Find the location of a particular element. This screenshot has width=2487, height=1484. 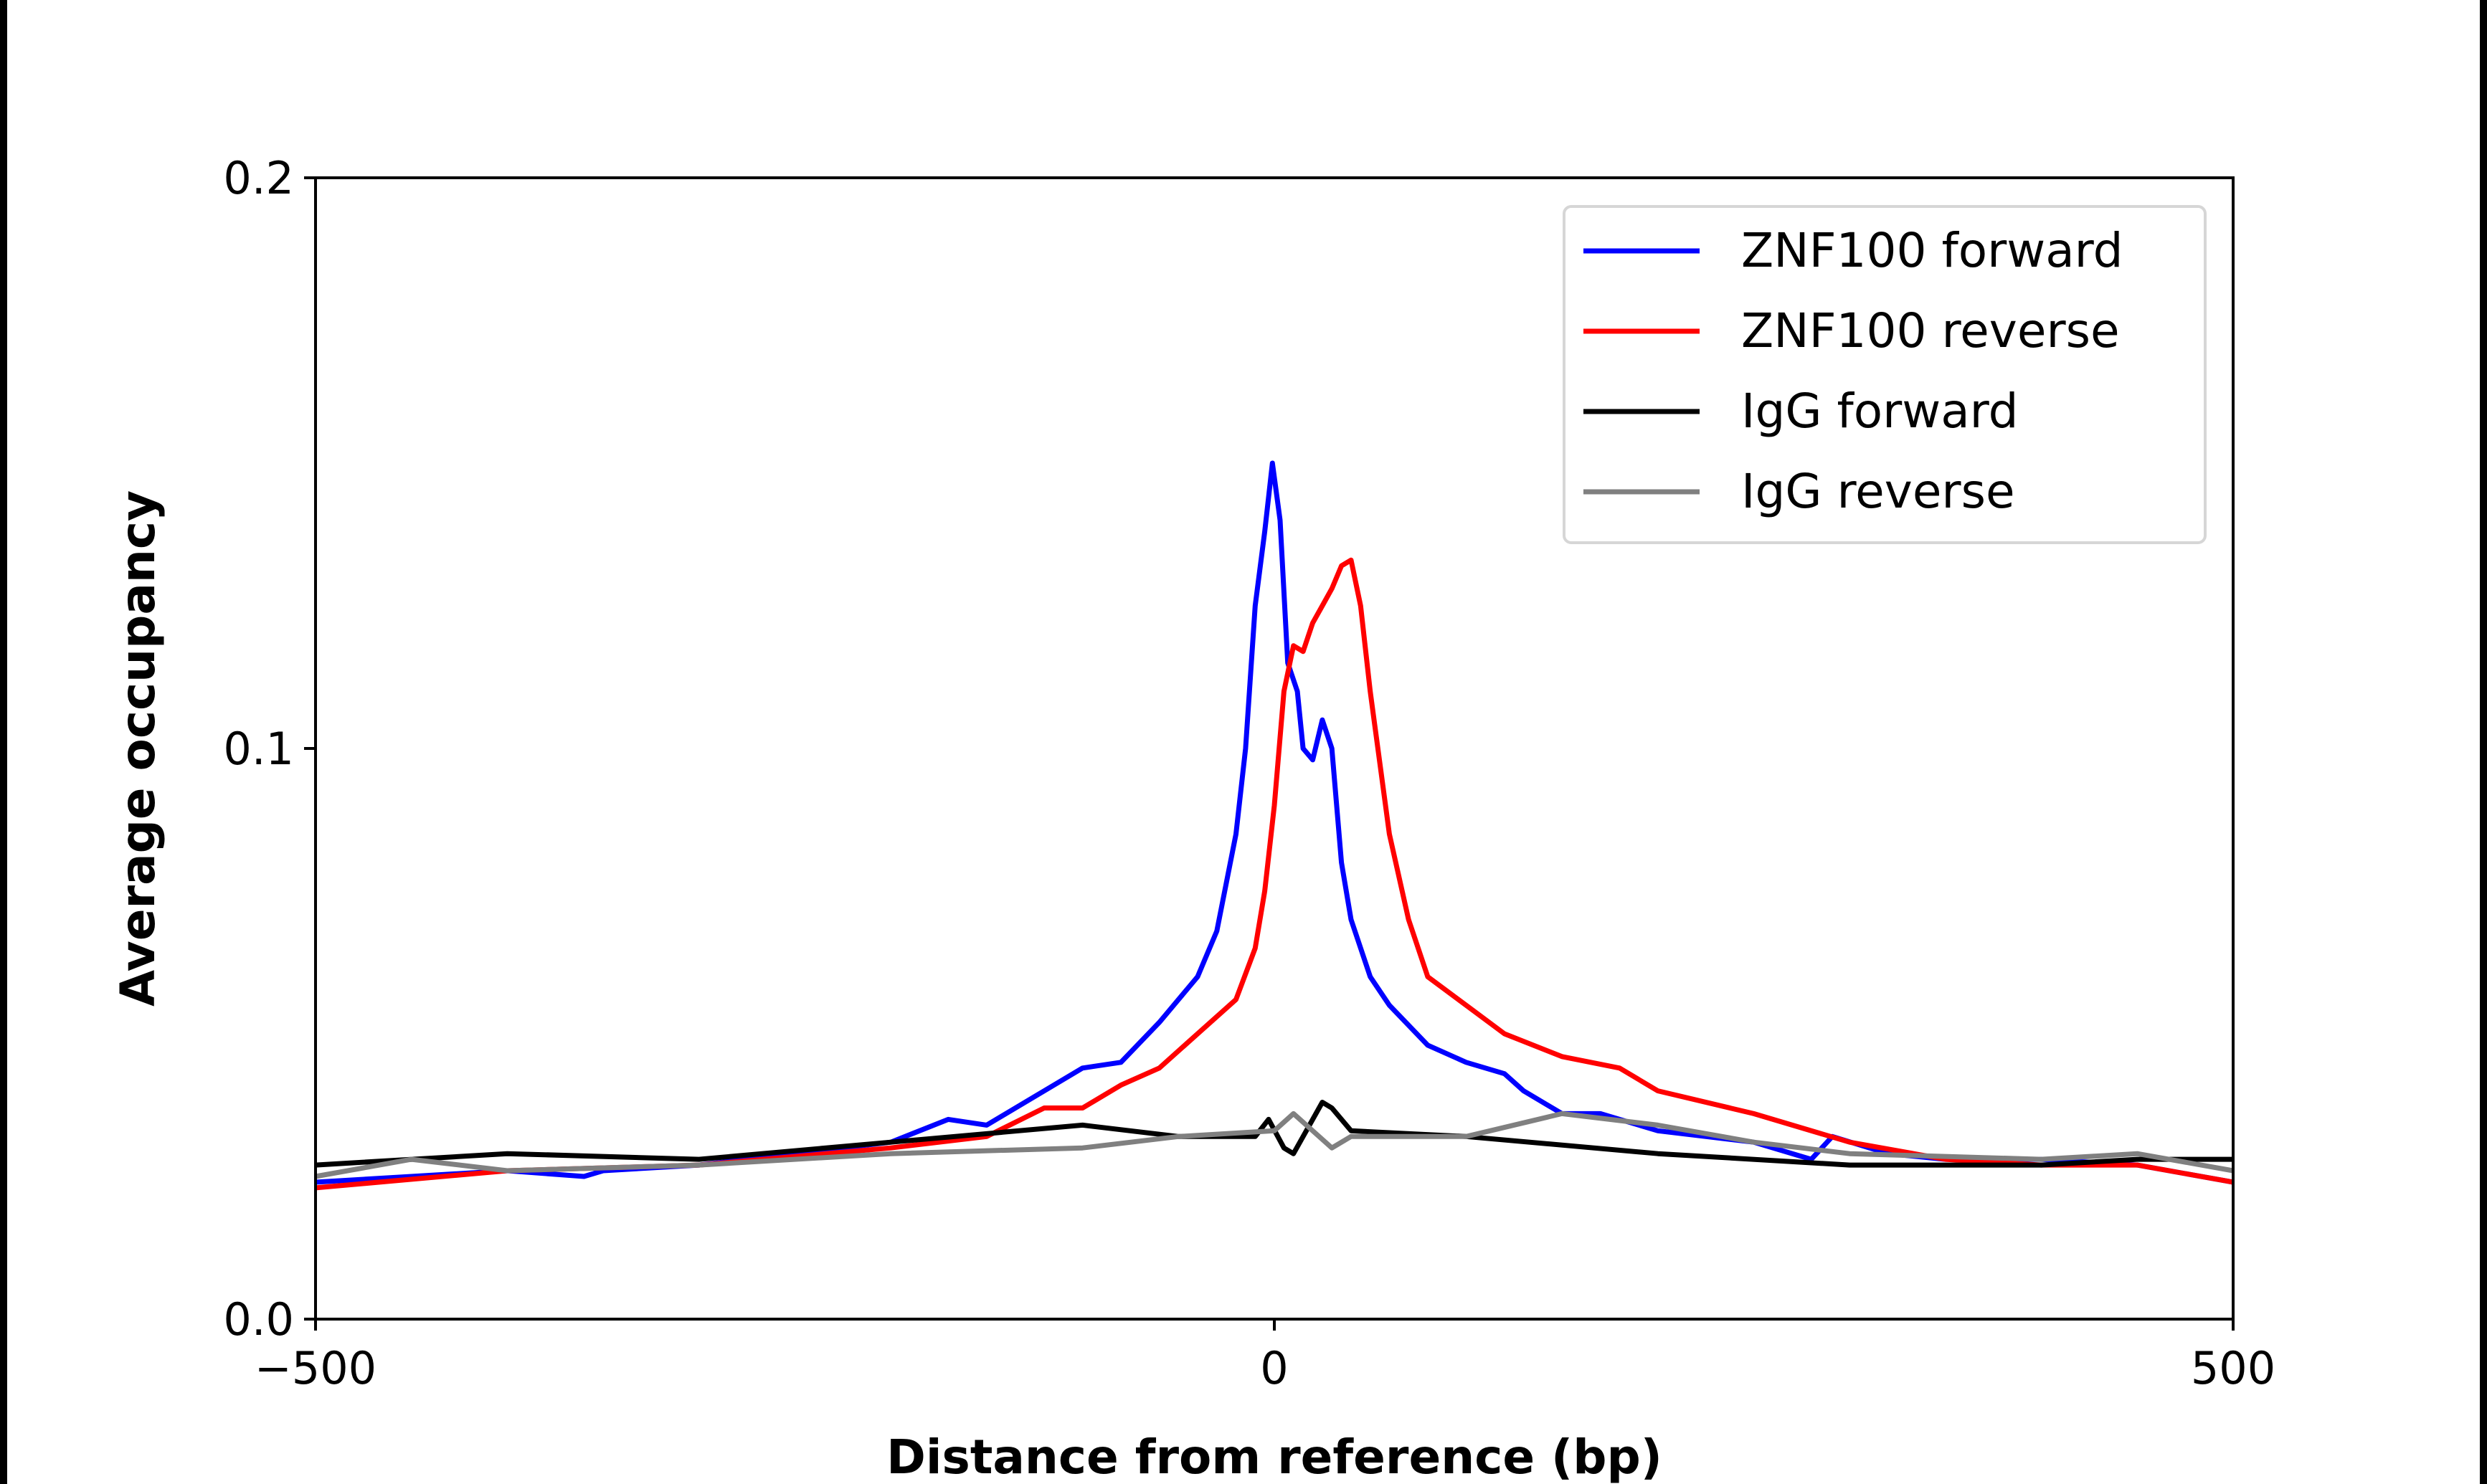

legend-label: ZNF100 reverse is located at coordinates (1931, 331).